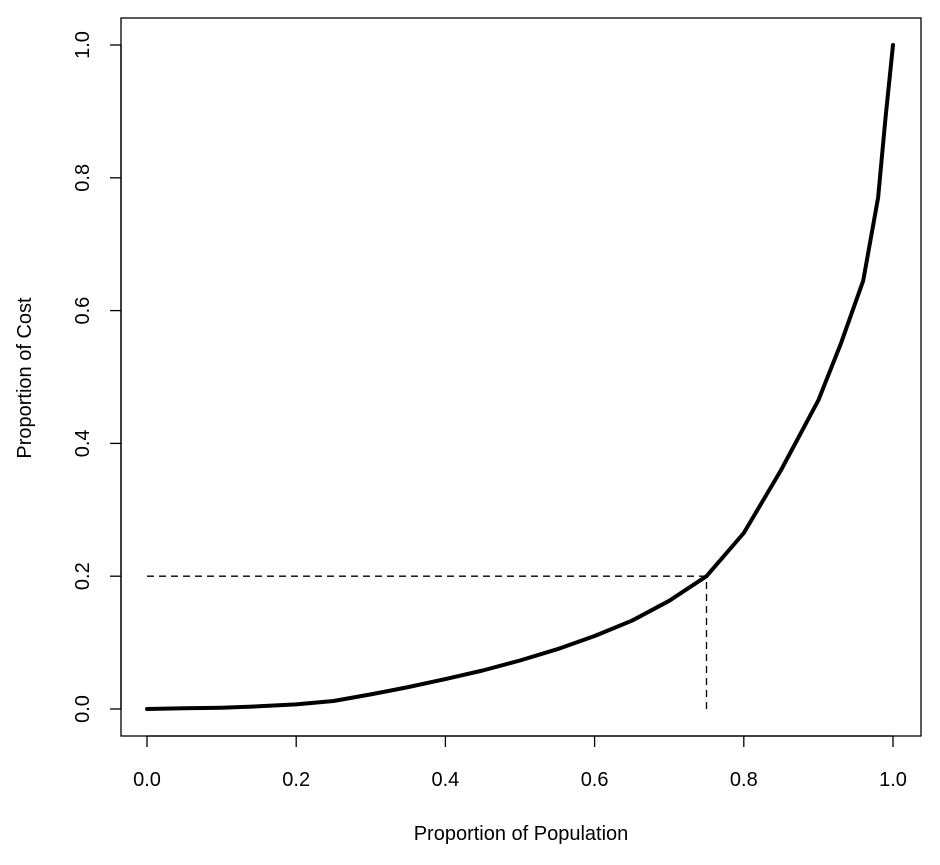  What do you see at coordinates (520, 763) in the screenshot?
I see `x-axis: 0.0 0.2 0.4 0.6 0.8 1.0` at bounding box center [520, 763].